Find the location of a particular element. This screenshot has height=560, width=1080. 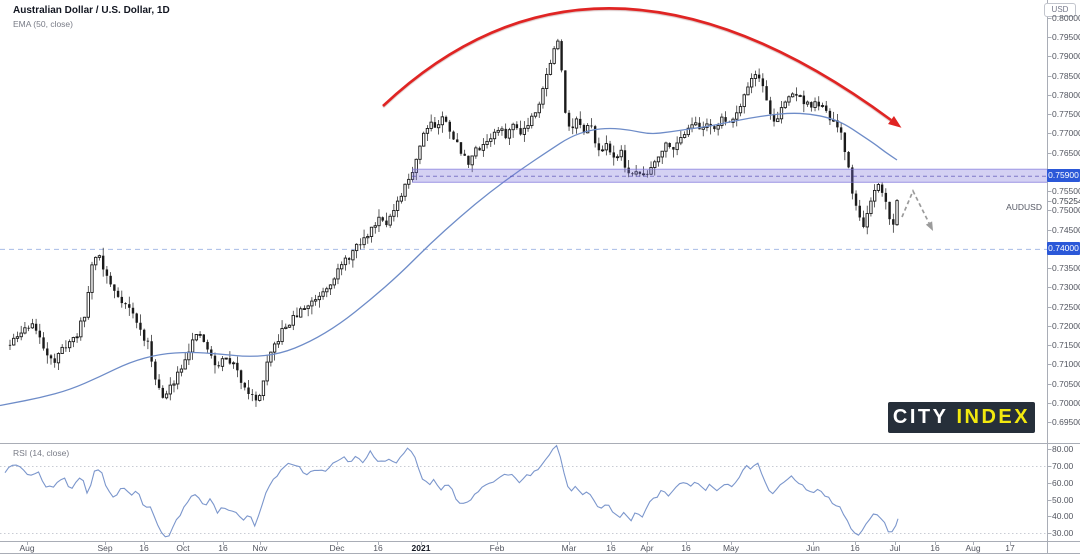

price-axis-tick: 0.73500 is located at coordinates (1066, 268).